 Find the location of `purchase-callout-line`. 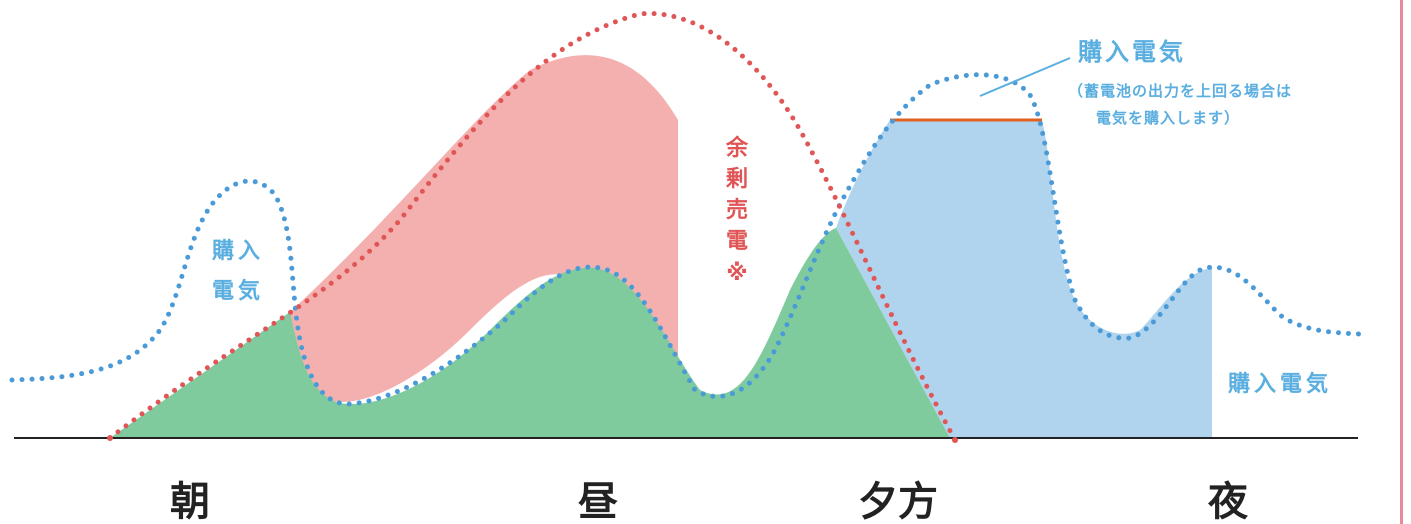

purchase-callout-line is located at coordinates (1025, 77).